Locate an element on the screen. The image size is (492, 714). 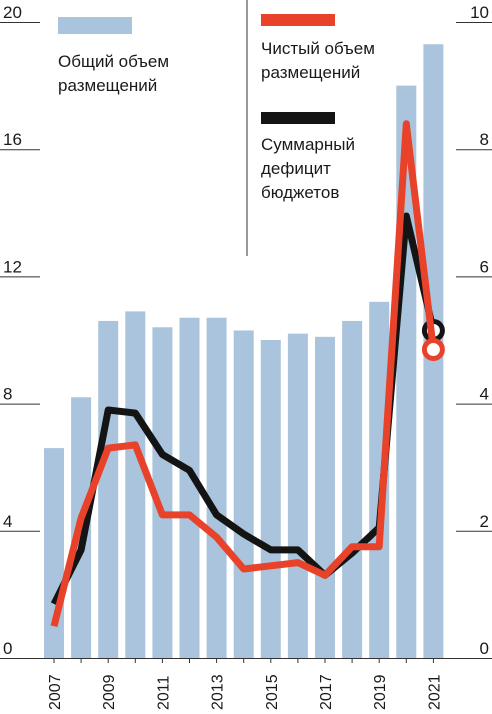
bar-2011 is located at coordinates (162, 492).